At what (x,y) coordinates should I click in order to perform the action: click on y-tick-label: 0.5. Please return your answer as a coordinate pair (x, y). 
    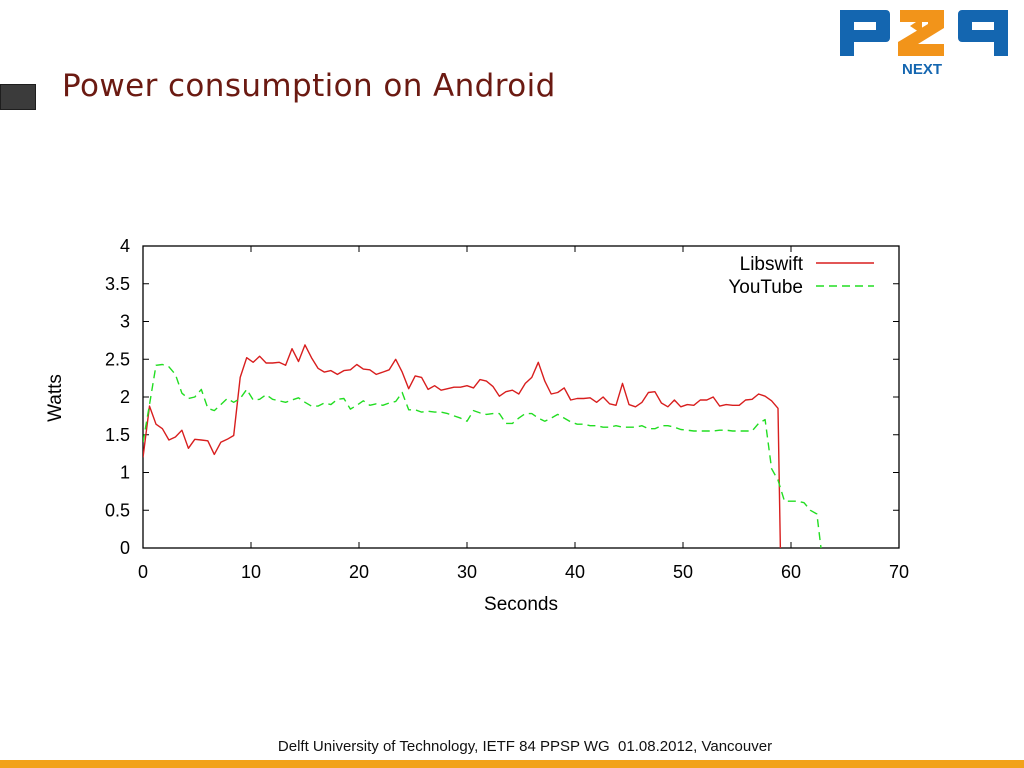
    Looking at the image, I should click on (117, 510).